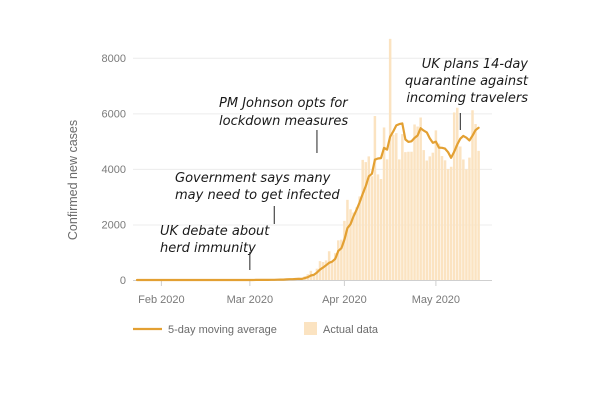 This screenshot has width=590, height=401. I want to click on legend: 5-day moving average Actual data, so click(256, 329).